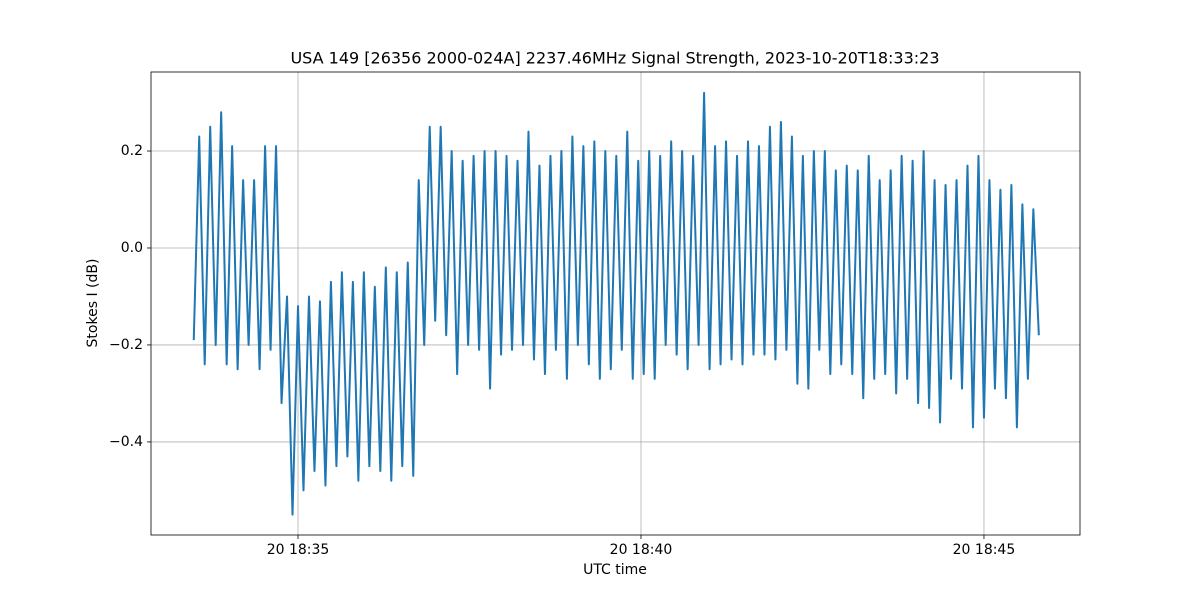  I want to click on x-axis-label: UTC time, so click(615, 570).